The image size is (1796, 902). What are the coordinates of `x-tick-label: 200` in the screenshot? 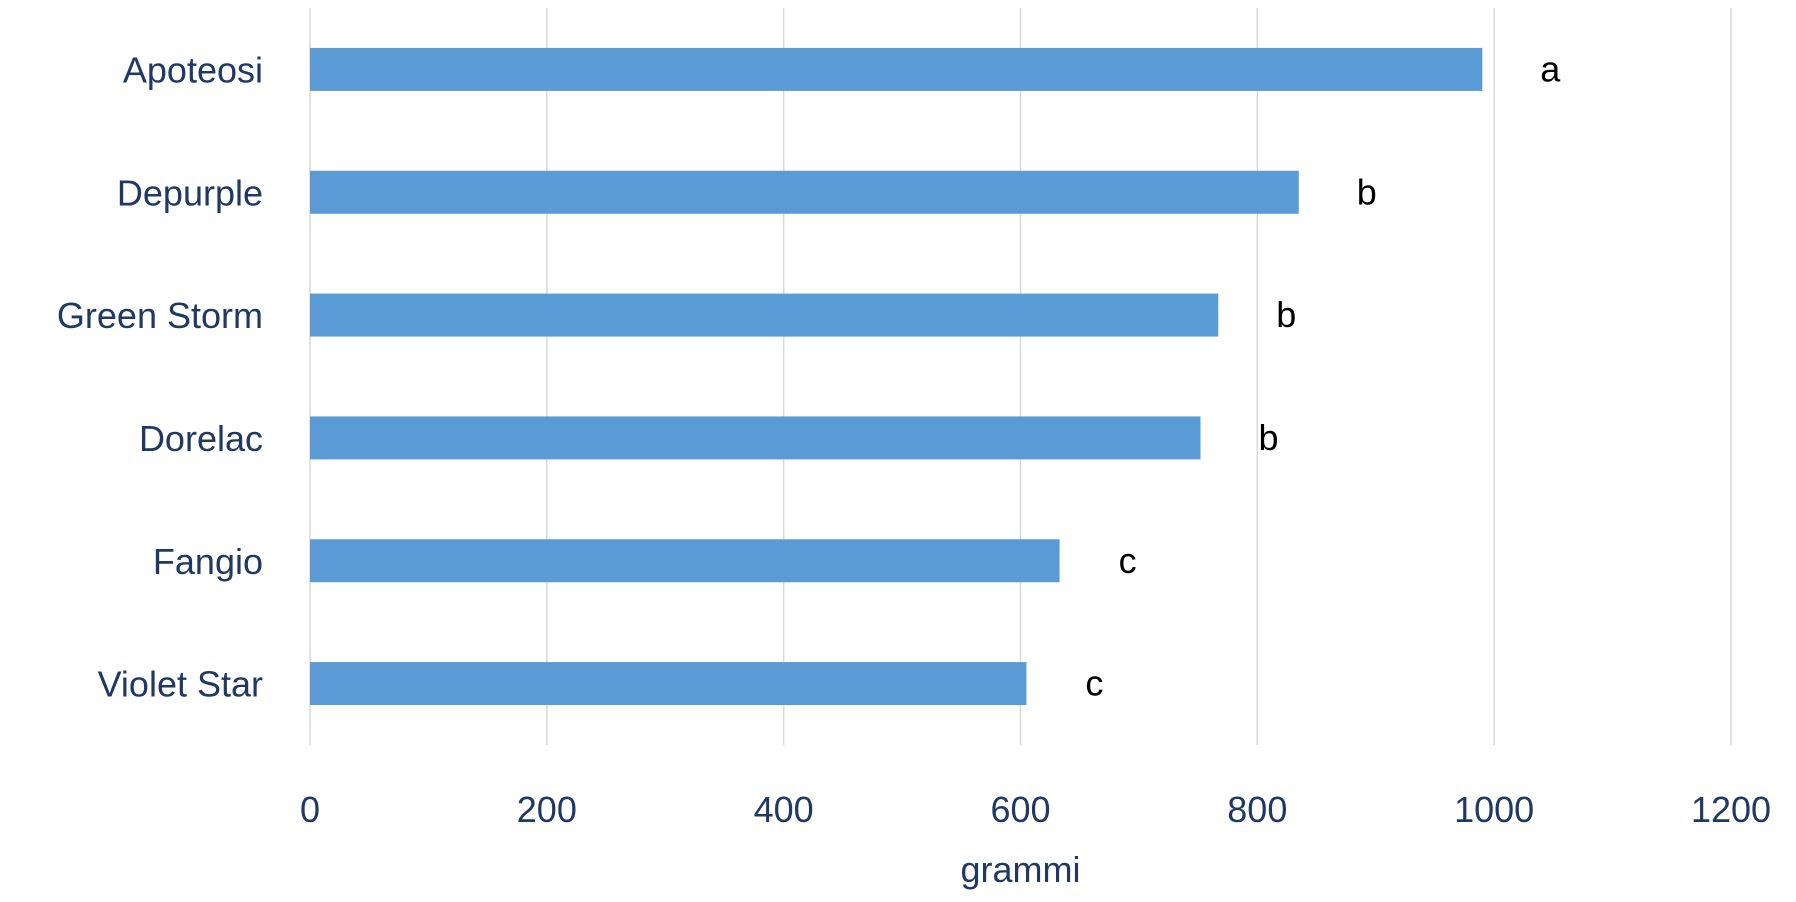 It's located at (547, 809).